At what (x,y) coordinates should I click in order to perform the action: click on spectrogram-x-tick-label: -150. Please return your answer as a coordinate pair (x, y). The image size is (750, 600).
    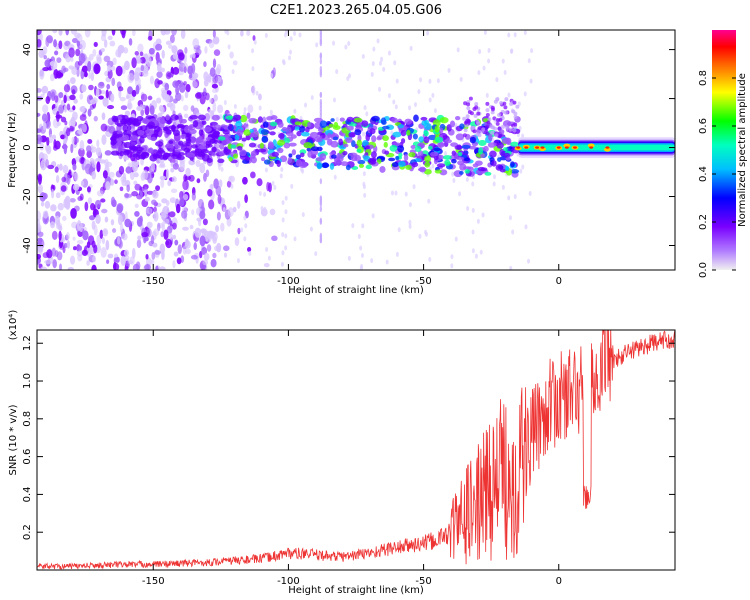
    Looking at the image, I should click on (153, 281).